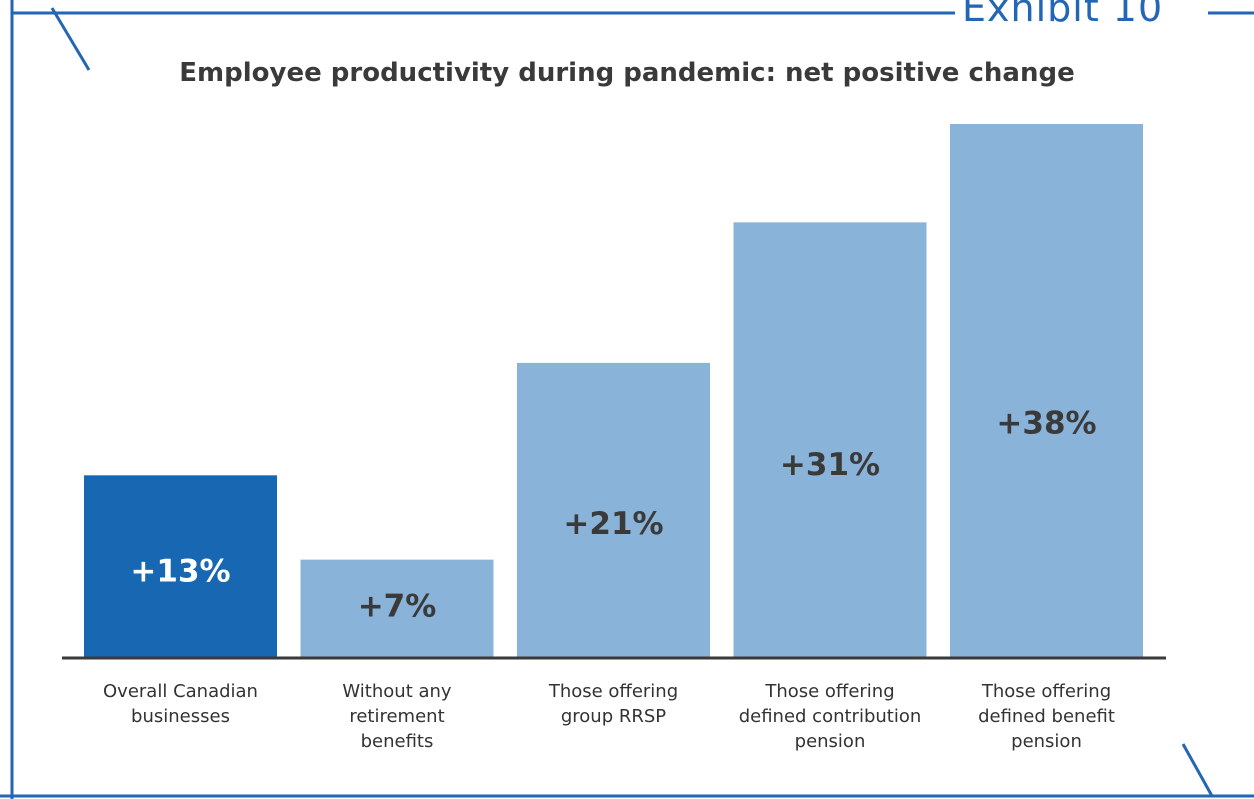  Describe the element at coordinates (1046, 424) in the screenshot. I see `data-label-5: +38%` at that location.